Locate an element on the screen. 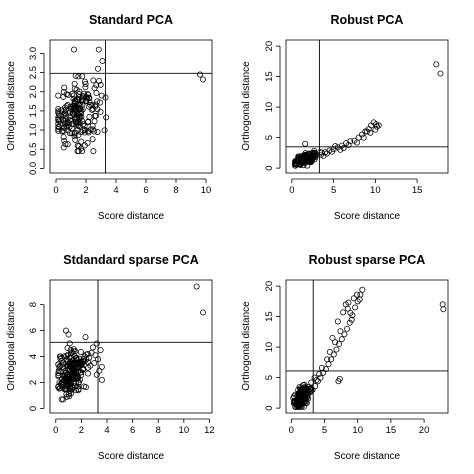  x-tick-label: 20 is located at coordinates (424, 430).